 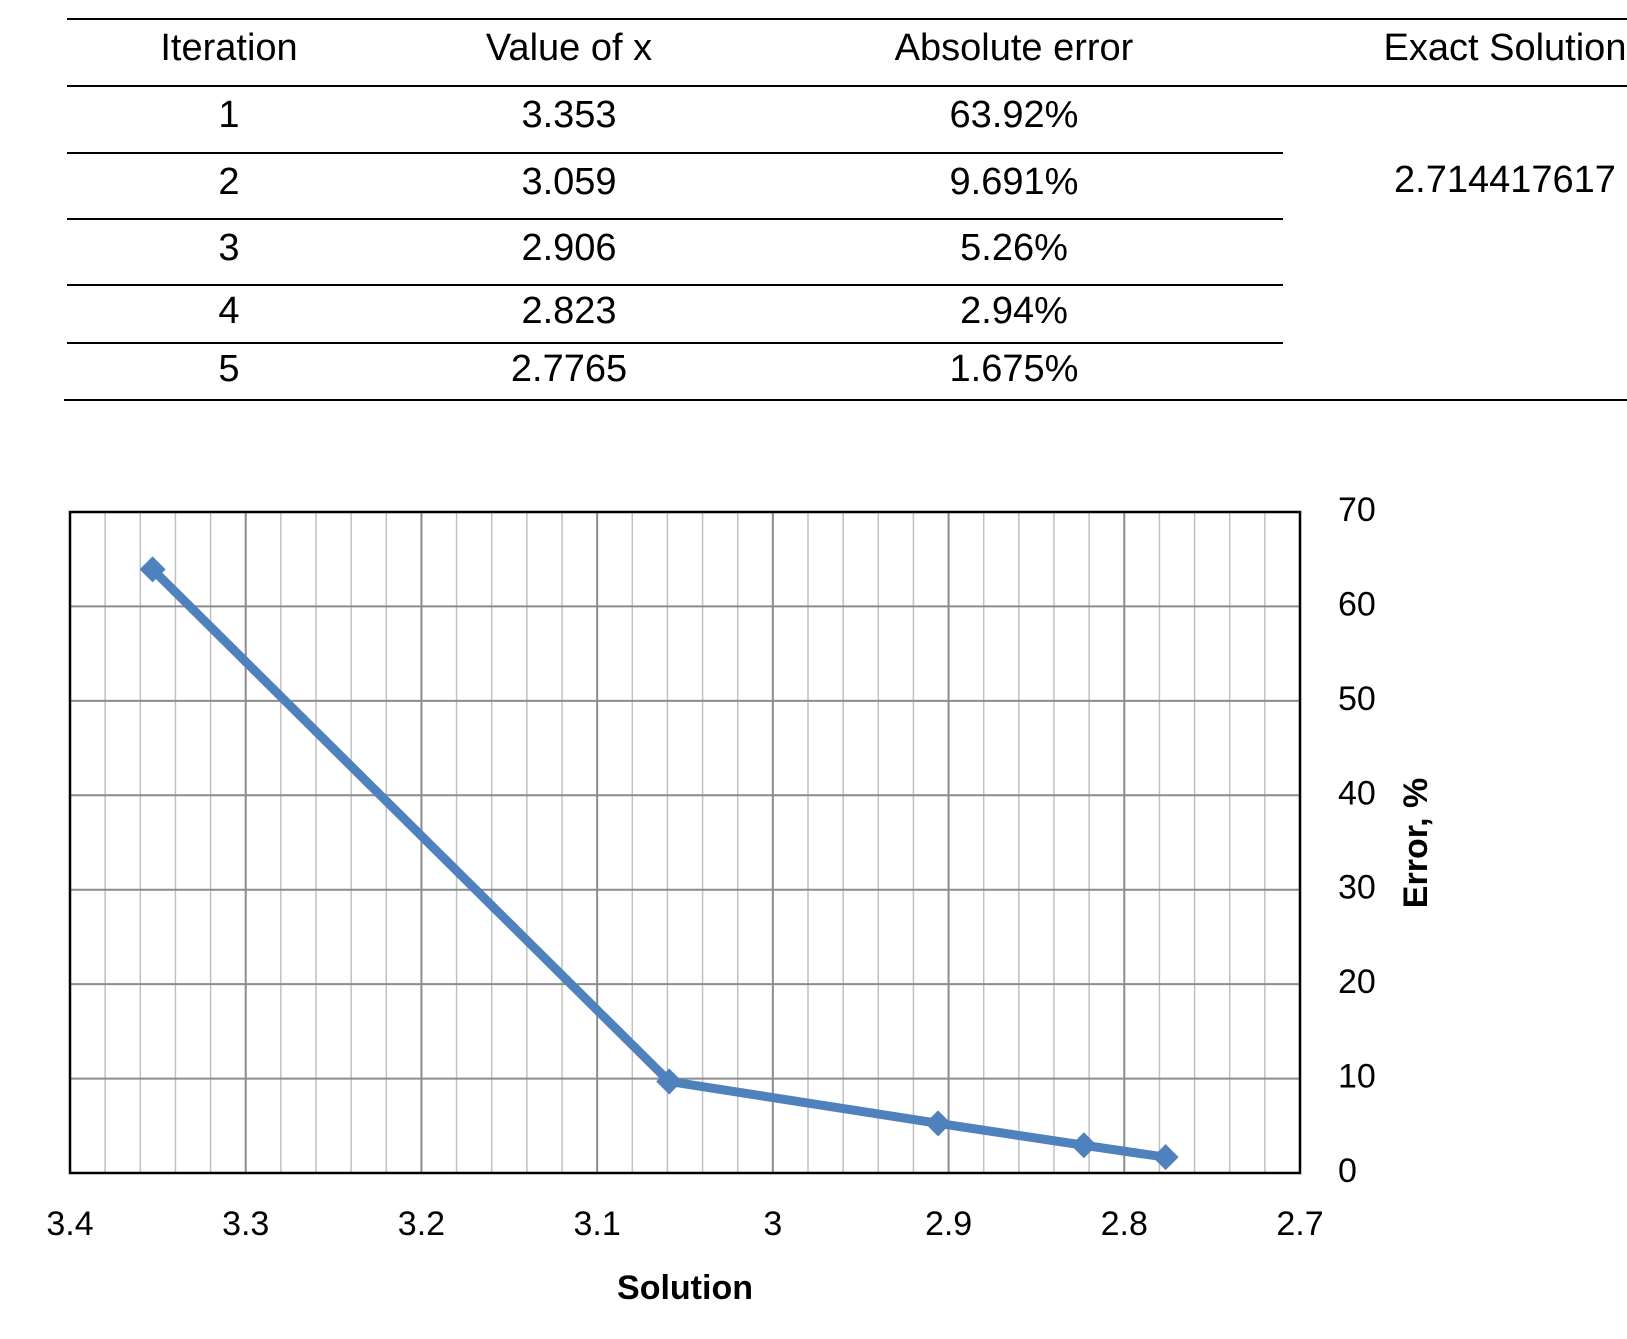 I want to click on x-tick-label: 2.8, so click(x=1124, y=1224).